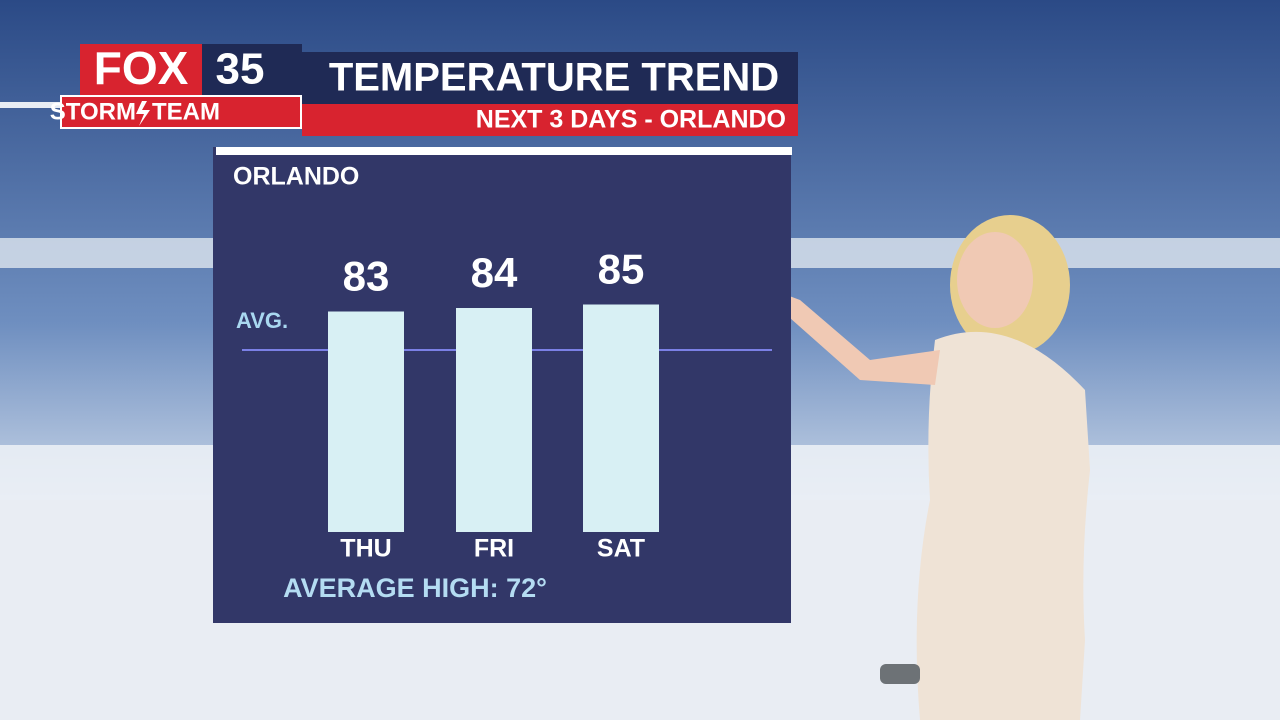  I want to click on x-tick-label: SAT, so click(621, 549).